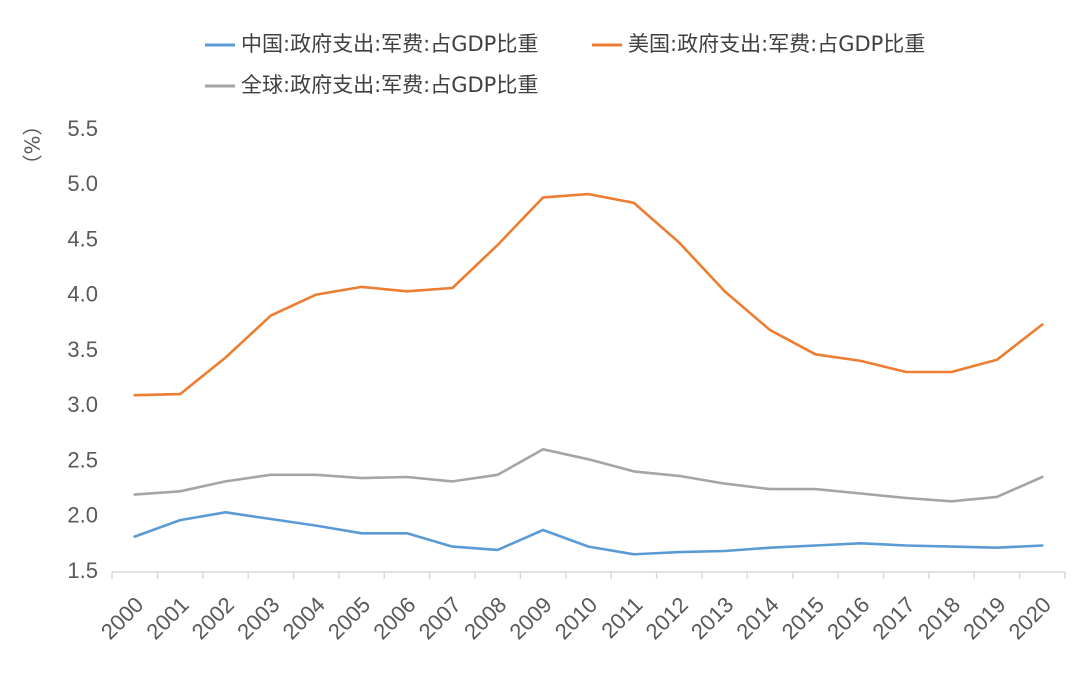  I want to click on legend-label: 中国:政府支出:军费:占GDP比重, so click(389, 44).